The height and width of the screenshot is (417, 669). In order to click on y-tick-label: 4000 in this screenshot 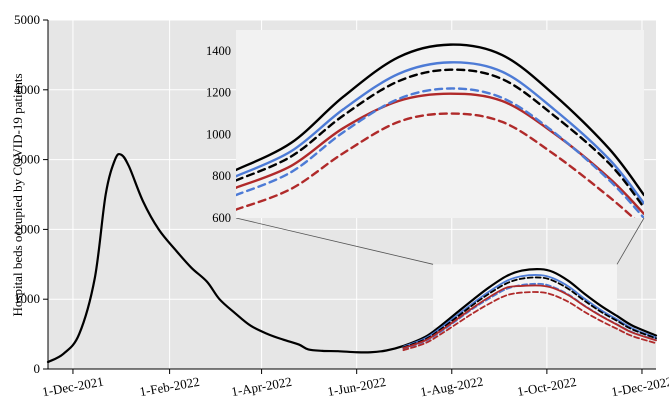, I will do `click(27, 89)`.